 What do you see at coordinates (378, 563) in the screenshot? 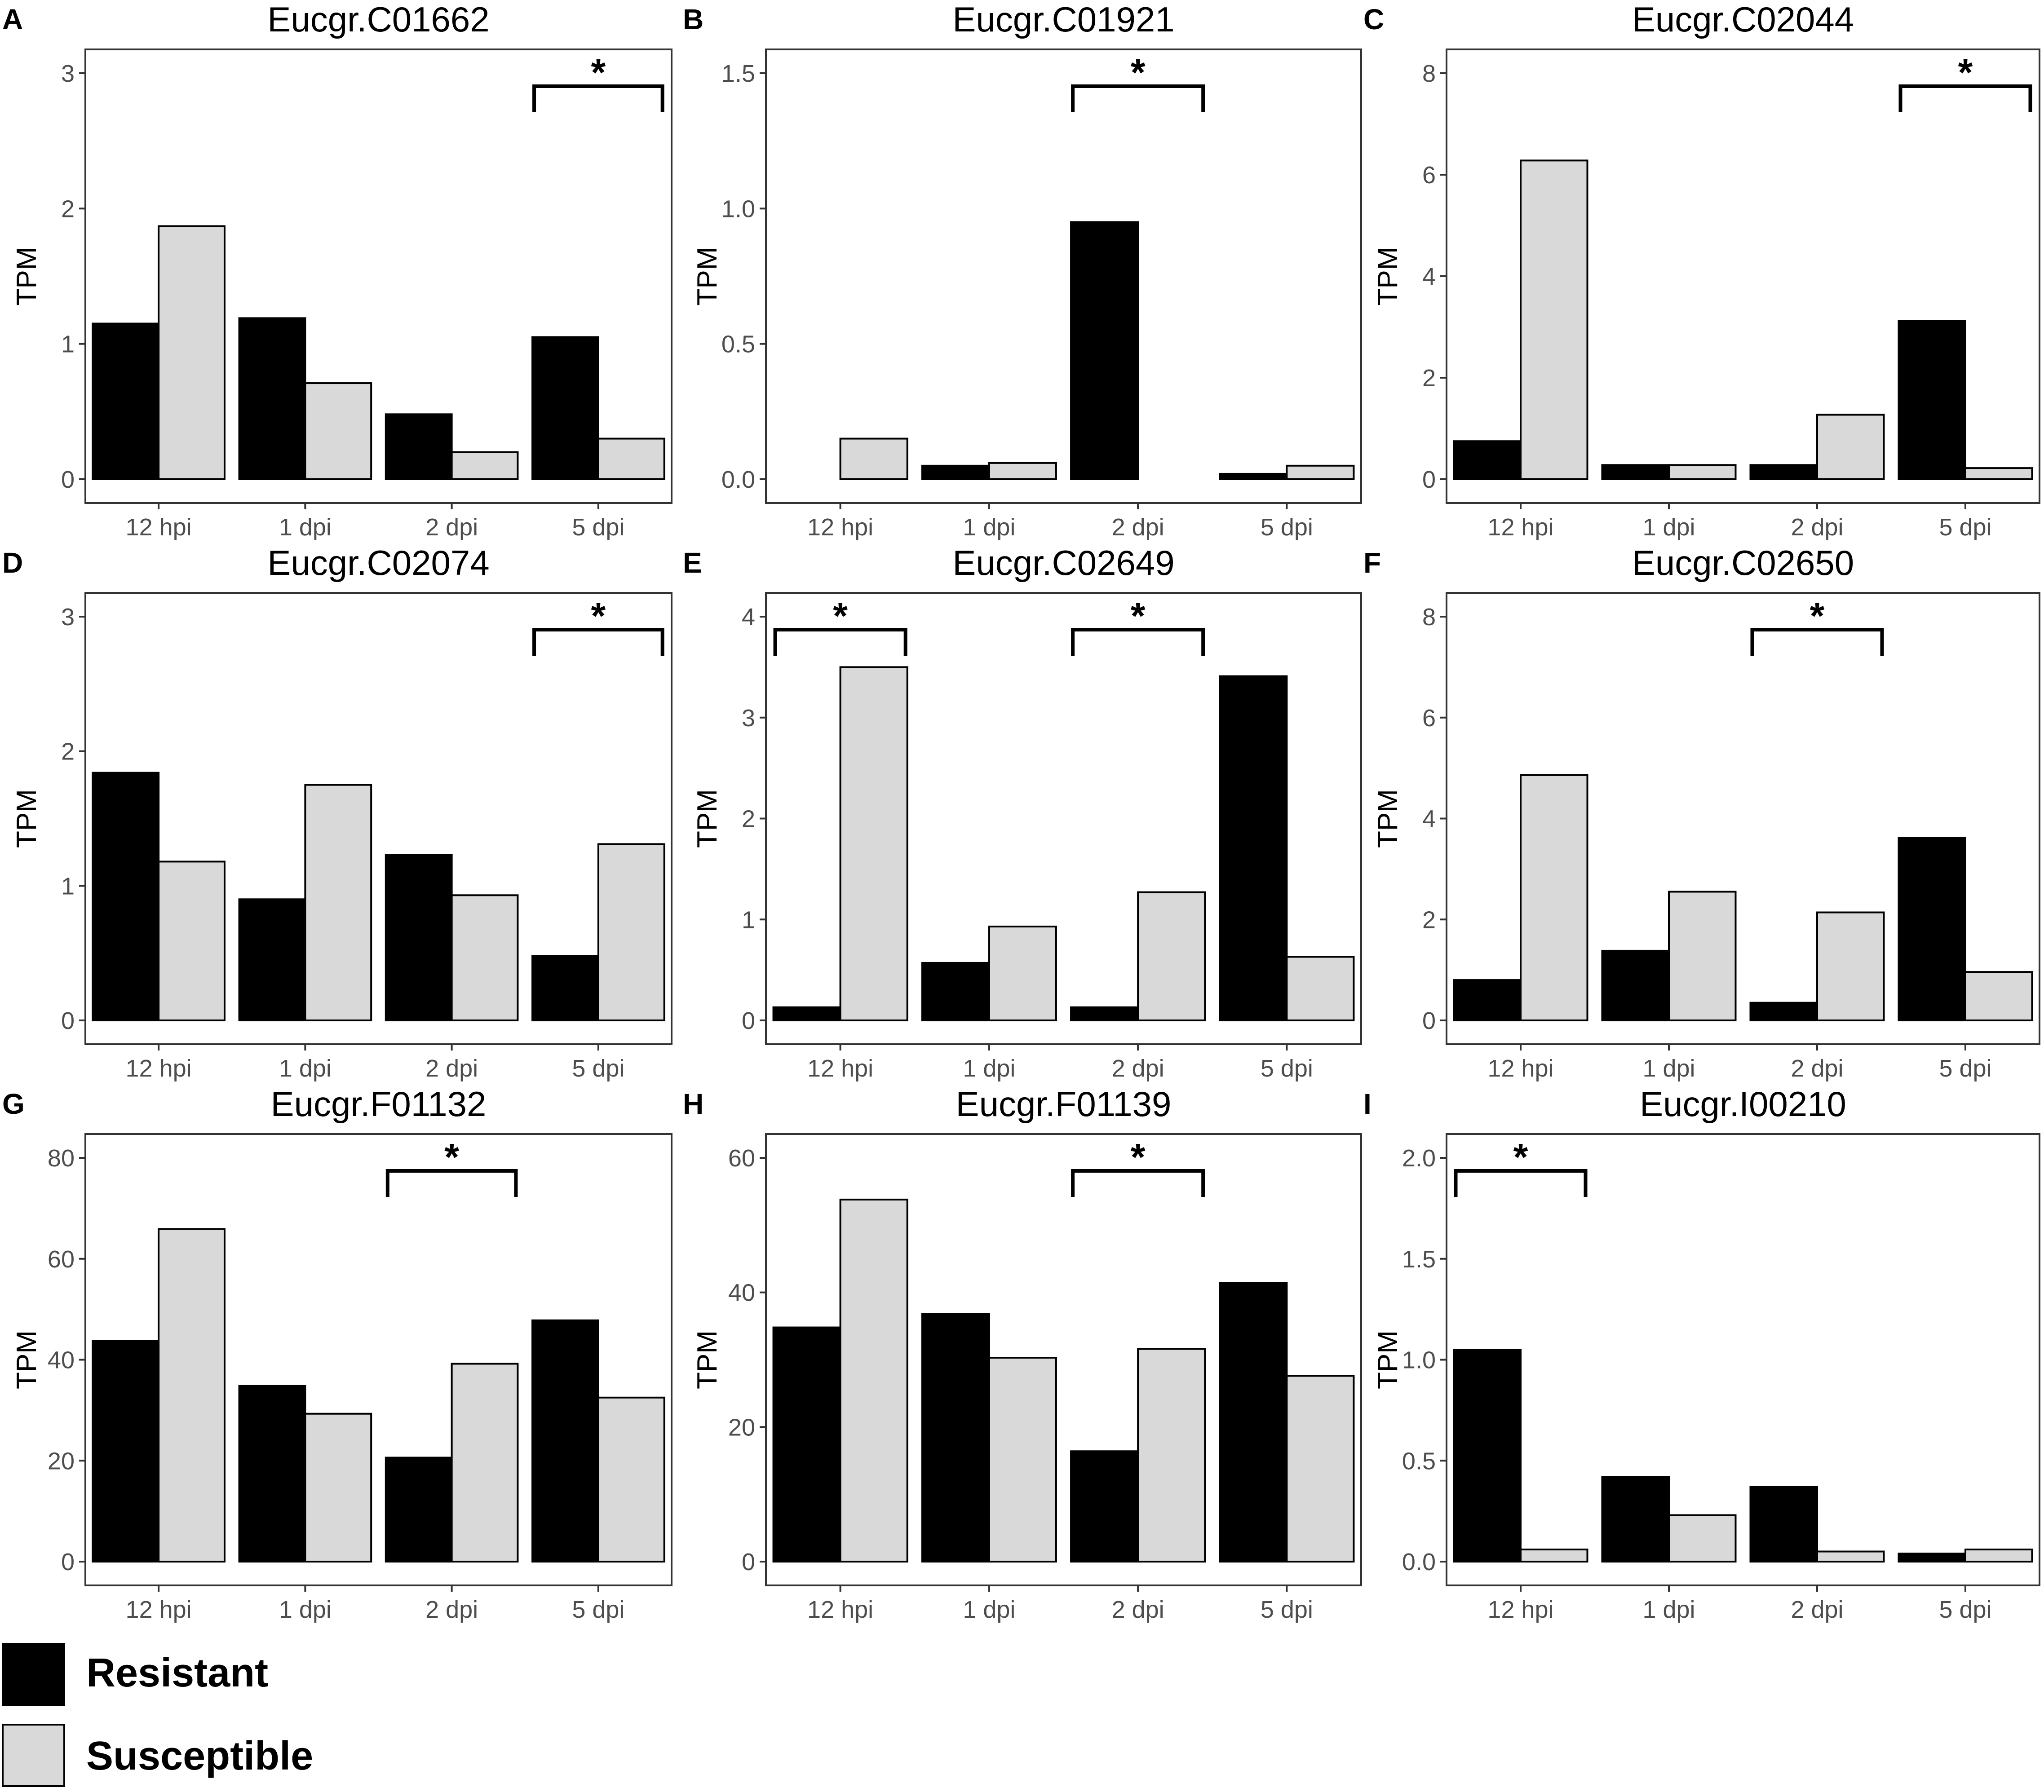
I see `panel-title-d: Eucgr.C02074` at bounding box center [378, 563].